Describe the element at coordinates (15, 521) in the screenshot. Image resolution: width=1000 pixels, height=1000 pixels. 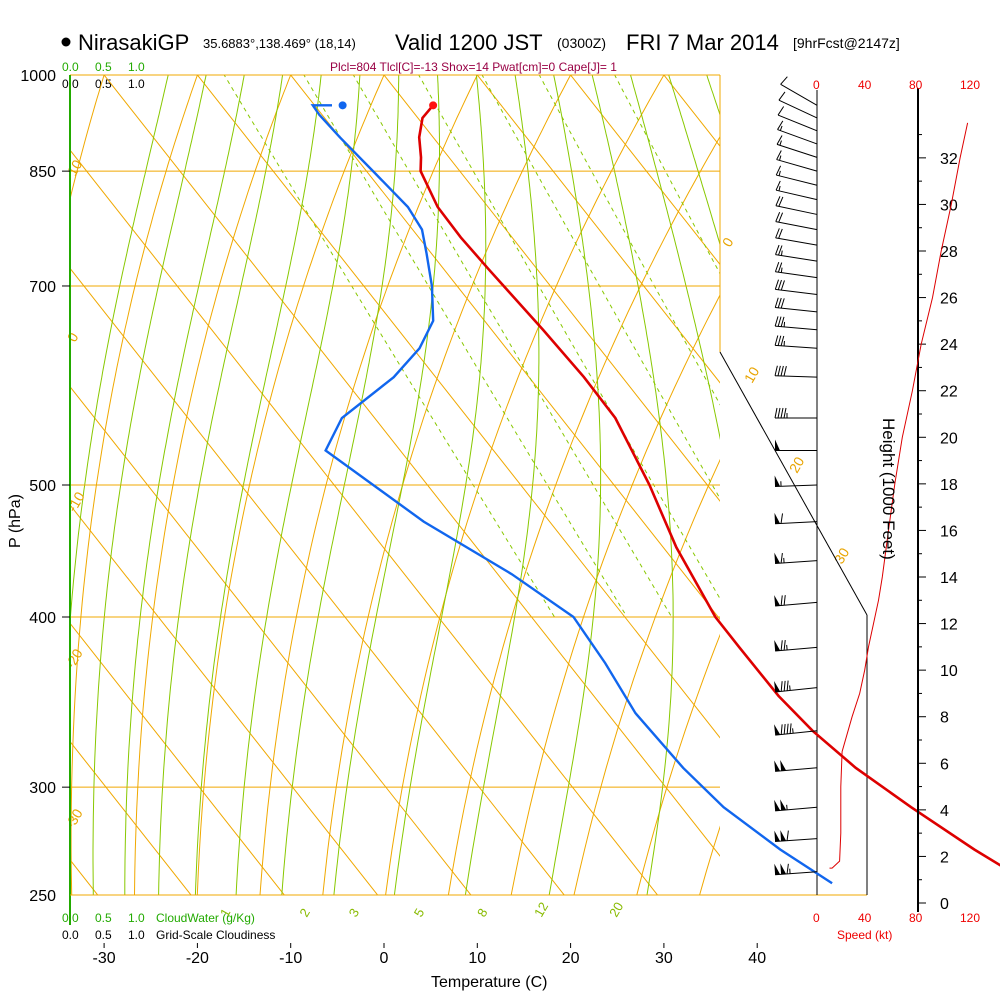
I see `y-axis-title: P (hPa)` at that location.